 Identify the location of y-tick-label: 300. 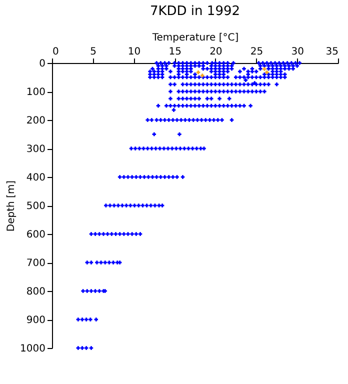
(36, 149).